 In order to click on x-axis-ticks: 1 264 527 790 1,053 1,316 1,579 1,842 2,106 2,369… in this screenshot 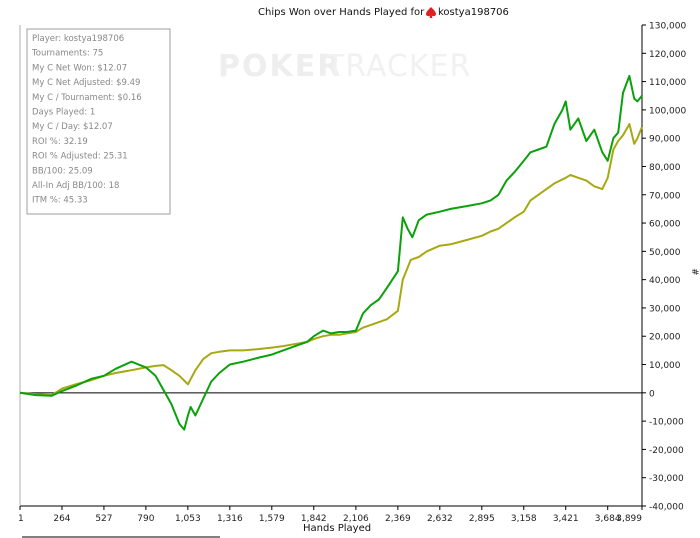, I will do `click(330, 515)`.